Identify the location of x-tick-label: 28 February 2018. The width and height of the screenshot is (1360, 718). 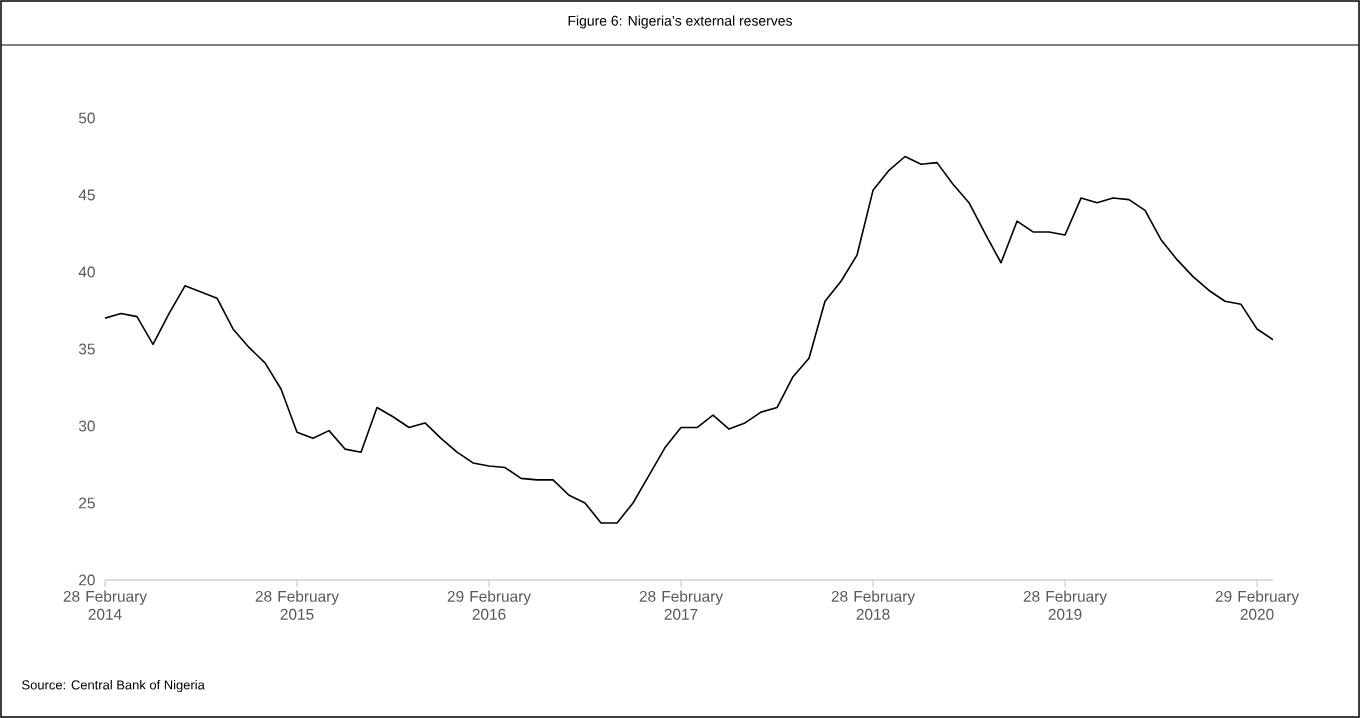
(873, 605).